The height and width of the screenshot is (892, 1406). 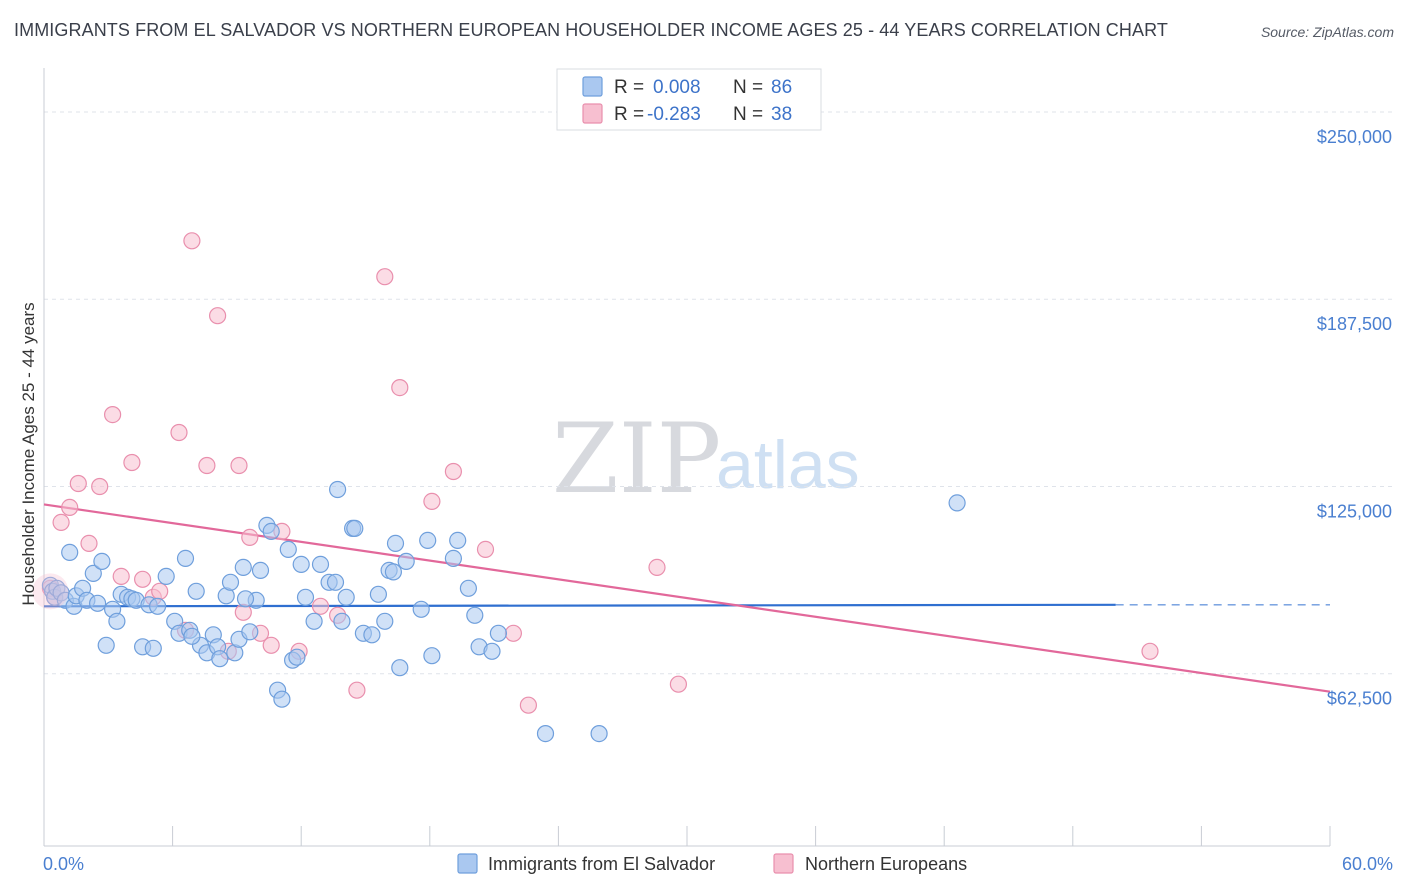 What do you see at coordinates (63, 864) in the screenshot?
I see `x-tick-label-start: 0.0%` at bounding box center [63, 864].